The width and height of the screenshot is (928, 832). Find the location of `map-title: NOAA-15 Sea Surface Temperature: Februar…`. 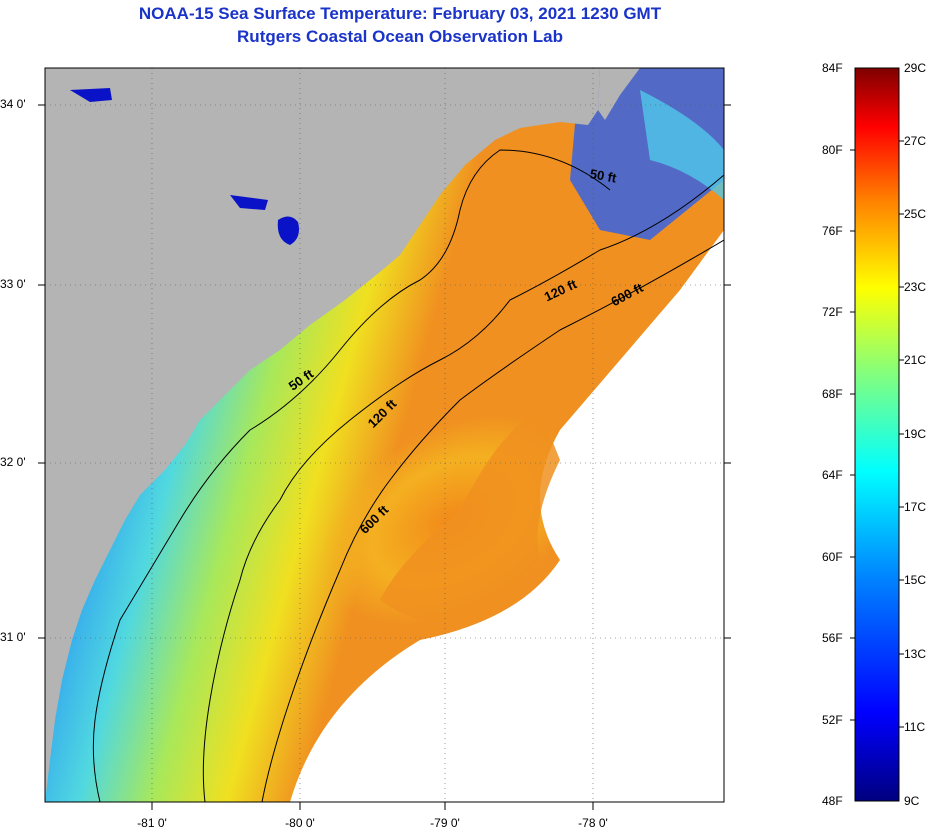

map-title: NOAA-15 Sea Surface Temperature: Februar… is located at coordinates (400, 13).